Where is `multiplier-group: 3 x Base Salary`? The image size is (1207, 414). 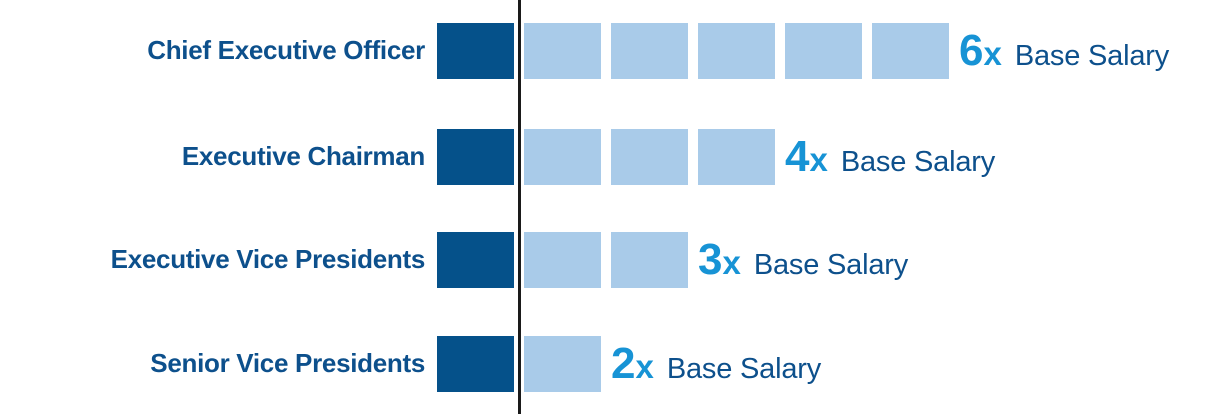 multiplier-group: 3 x Base Salary is located at coordinates (803, 260).